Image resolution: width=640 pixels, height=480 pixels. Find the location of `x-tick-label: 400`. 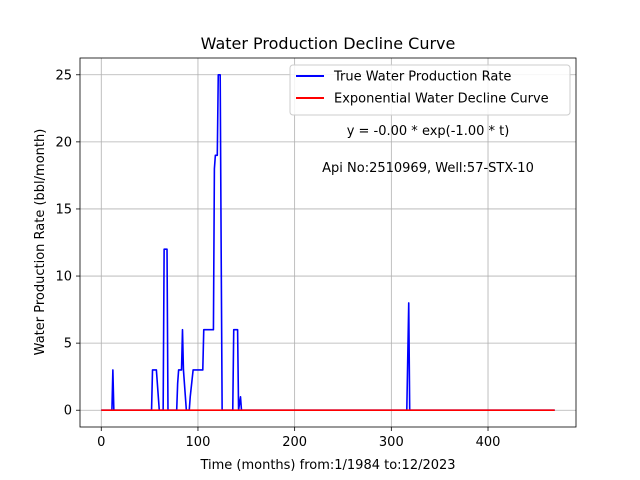

x-tick-label: 400 is located at coordinates (488, 442).